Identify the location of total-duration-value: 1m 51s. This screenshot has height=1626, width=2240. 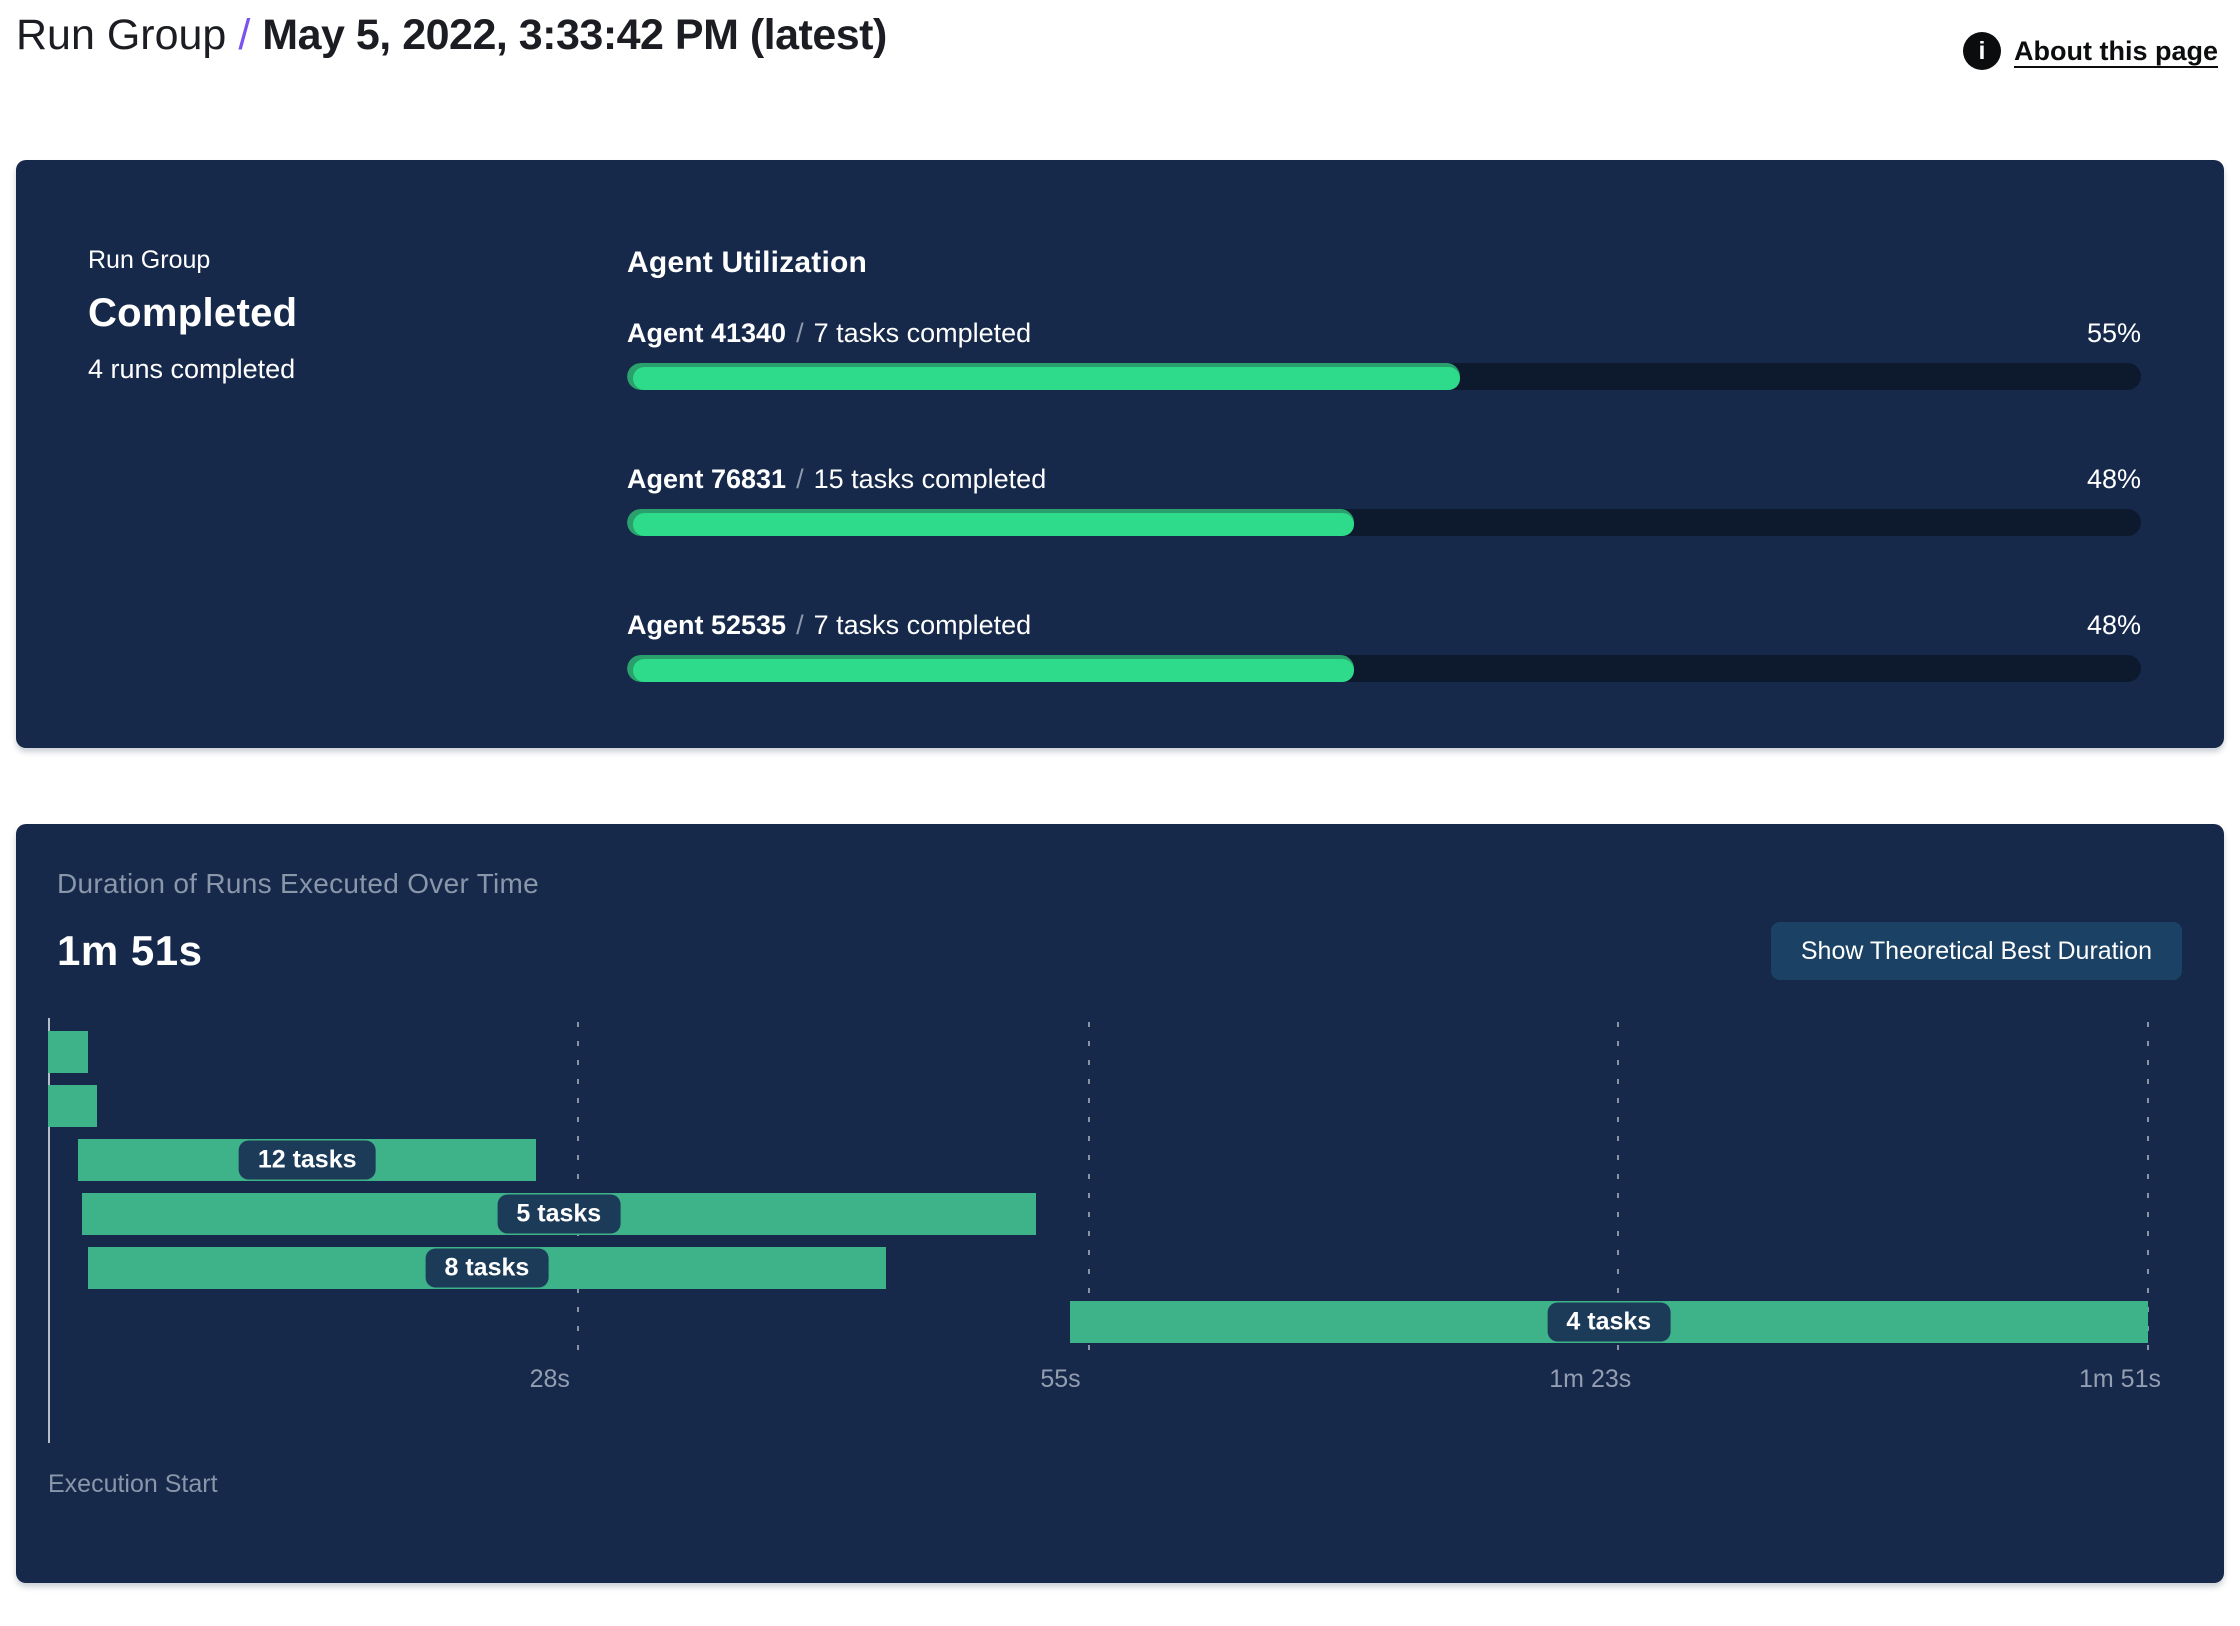
(130, 950).